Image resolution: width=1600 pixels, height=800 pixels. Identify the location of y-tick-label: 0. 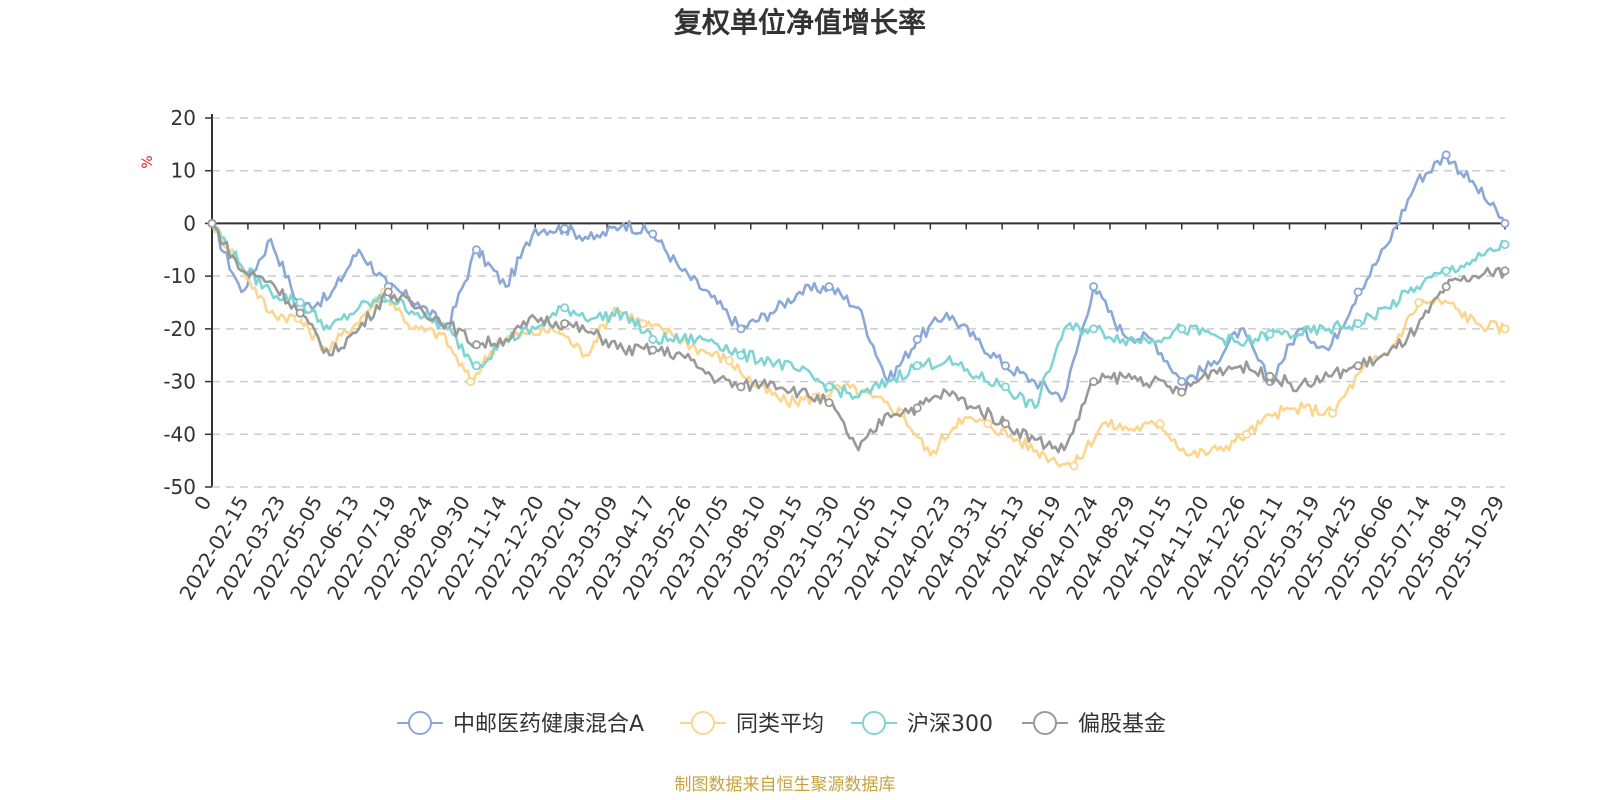
(189, 223).